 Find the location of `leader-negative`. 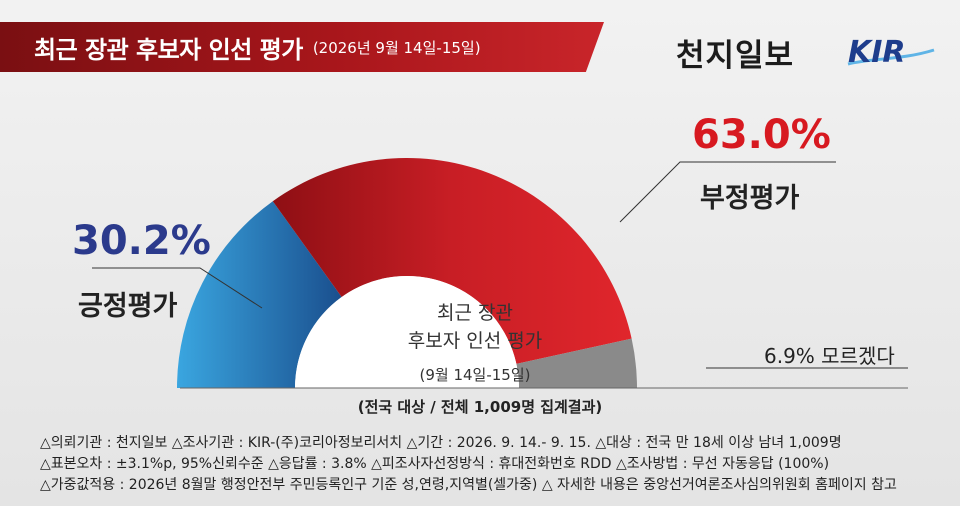

leader-negative is located at coordinates (727, 192).